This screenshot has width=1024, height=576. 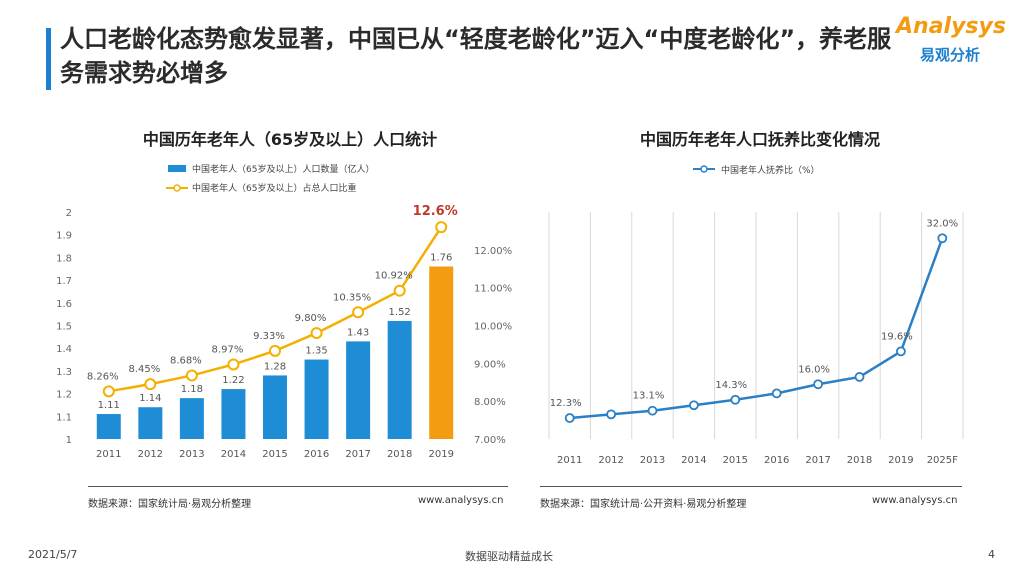 I want to click on dependency-value-label: 32.0%, so click(x=942, y=223).